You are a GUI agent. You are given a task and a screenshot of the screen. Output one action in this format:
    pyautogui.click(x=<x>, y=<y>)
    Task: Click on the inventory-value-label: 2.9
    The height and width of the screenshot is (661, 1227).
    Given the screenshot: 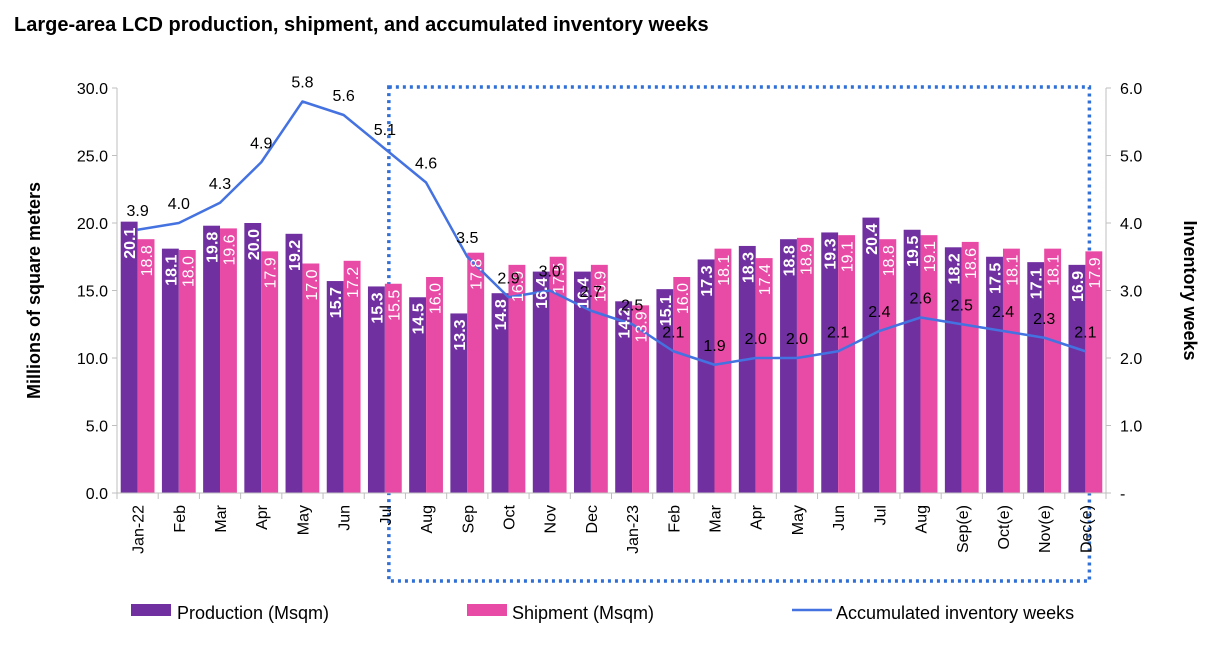 What is the action you would take?
    pyautogui.click(x=508, y=278)
    